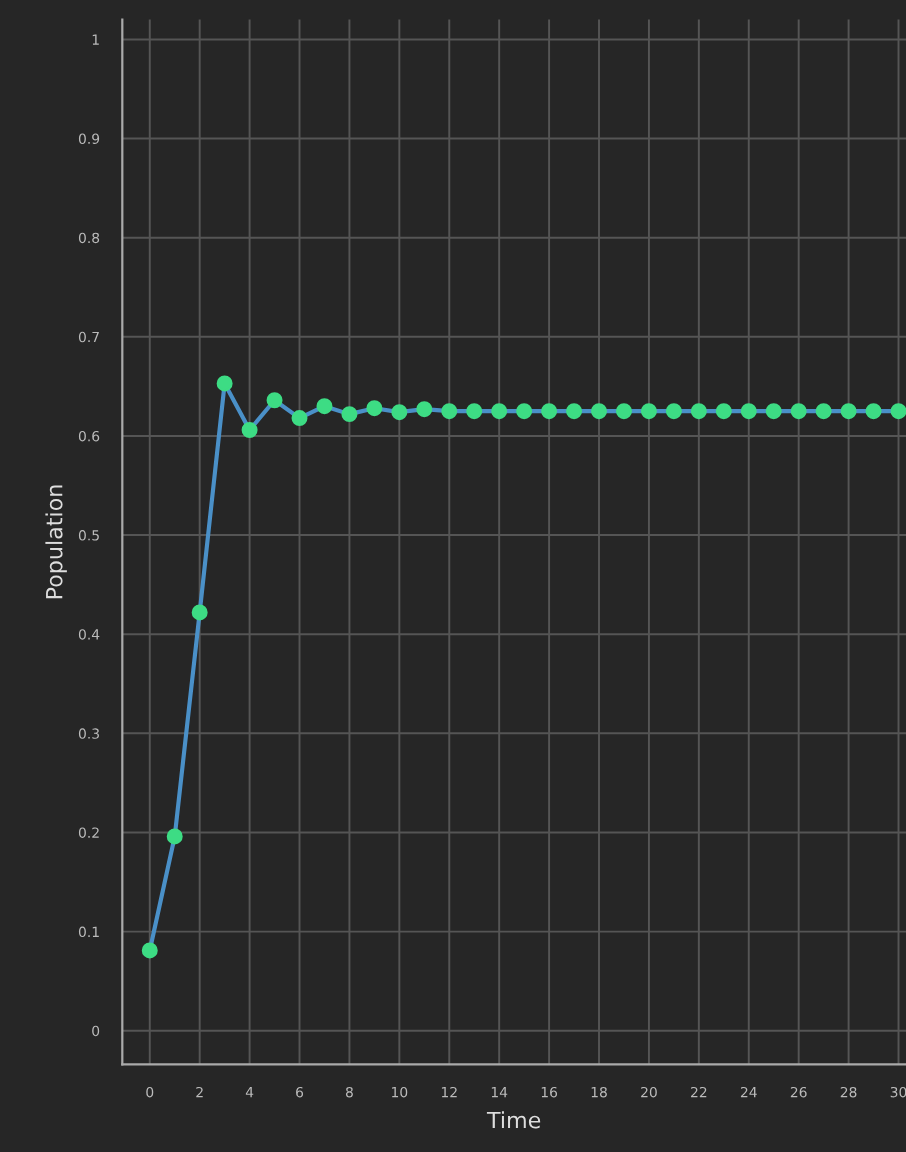 Image resolution: width=906 pixels, height=1152 pixels. What do you see at coordinates (56, 542) in the screenshot?
I see `y-axis-title: Population` at bounding box center [56, 542].